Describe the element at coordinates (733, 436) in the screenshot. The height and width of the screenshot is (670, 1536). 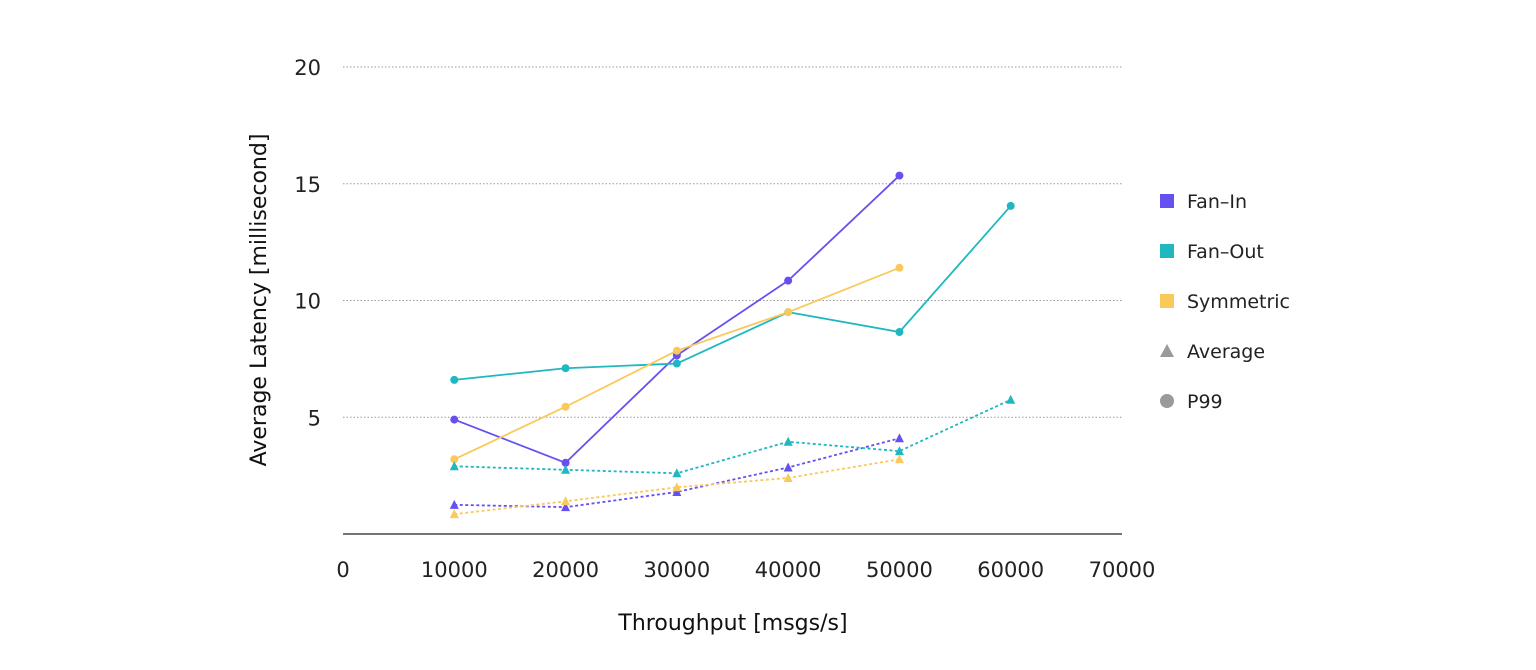
I see `series-line-fan-out-average` at that location.